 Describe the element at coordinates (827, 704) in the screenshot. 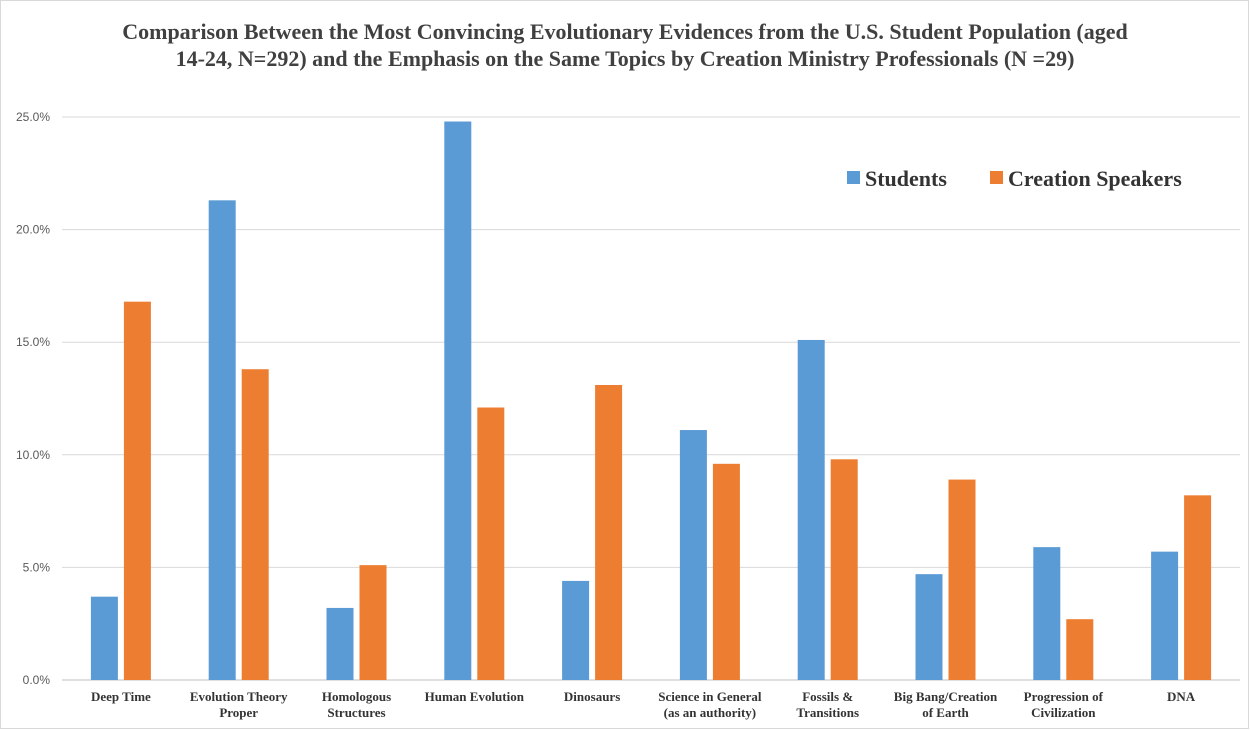

I see `x-tick-label: Fossils & Transitions` at that location.